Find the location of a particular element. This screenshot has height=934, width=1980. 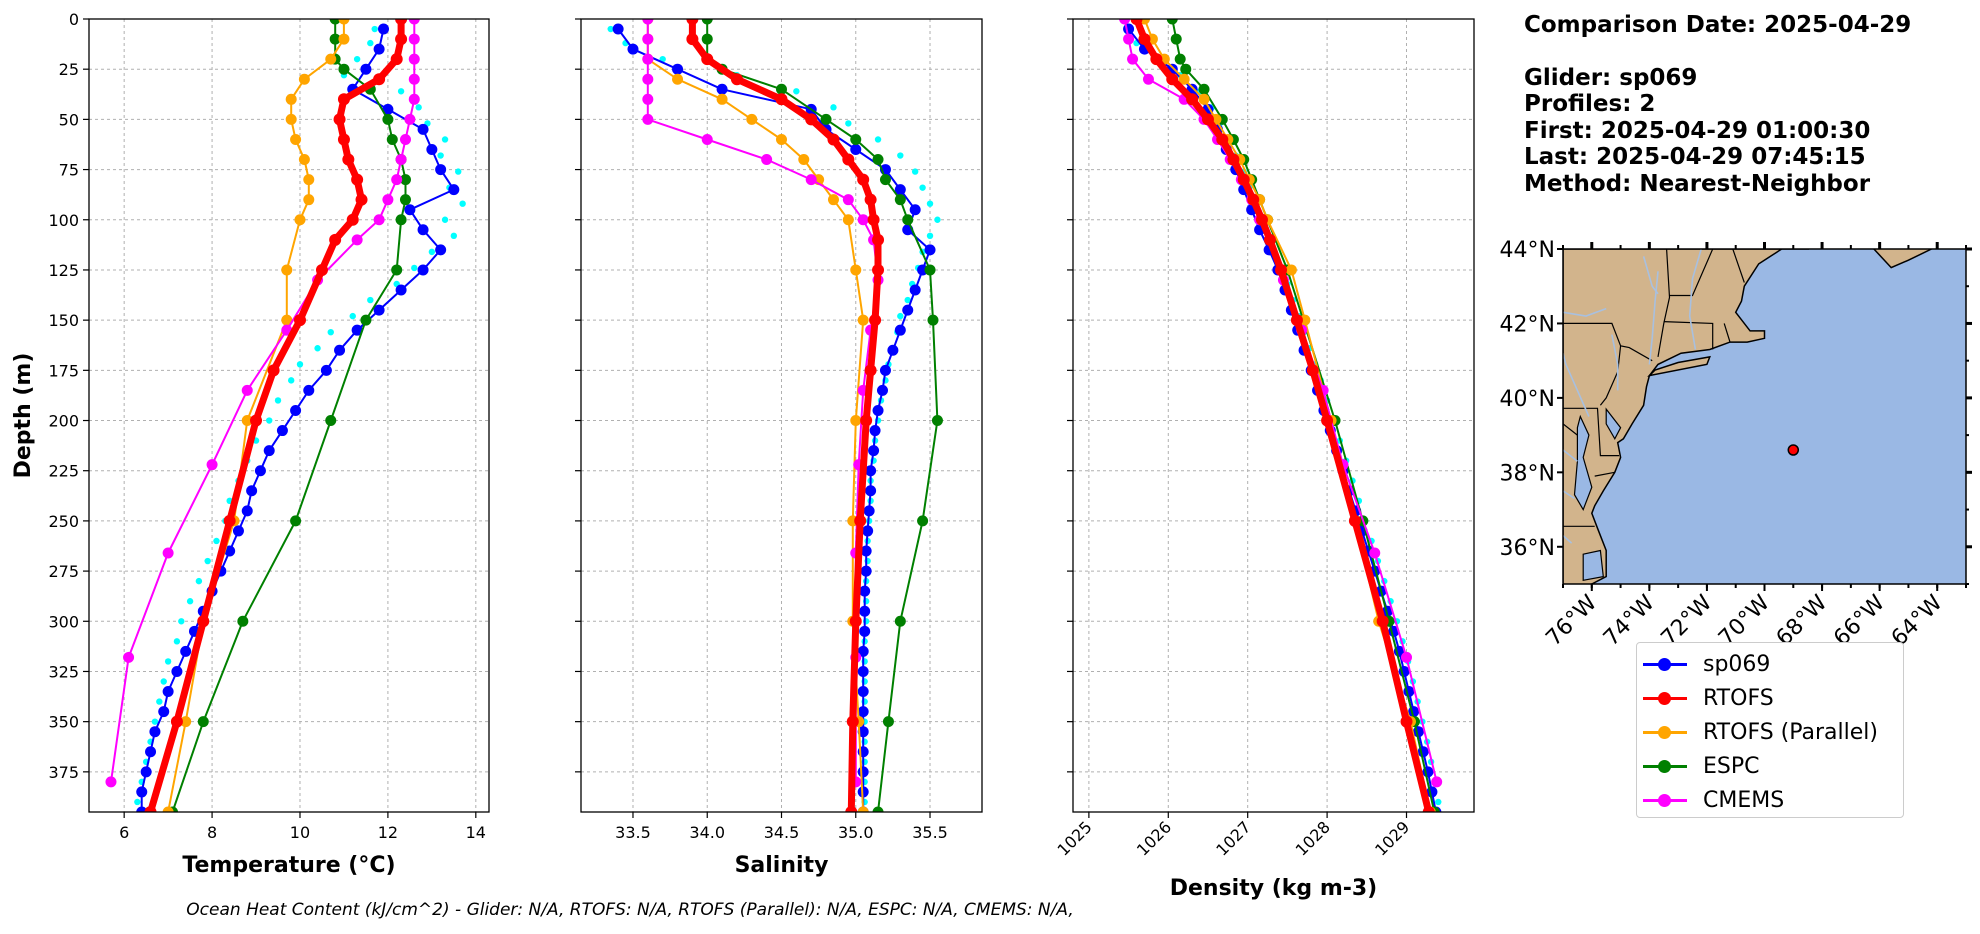

x-tick-label: 6 is located at coordinates (124, 832).